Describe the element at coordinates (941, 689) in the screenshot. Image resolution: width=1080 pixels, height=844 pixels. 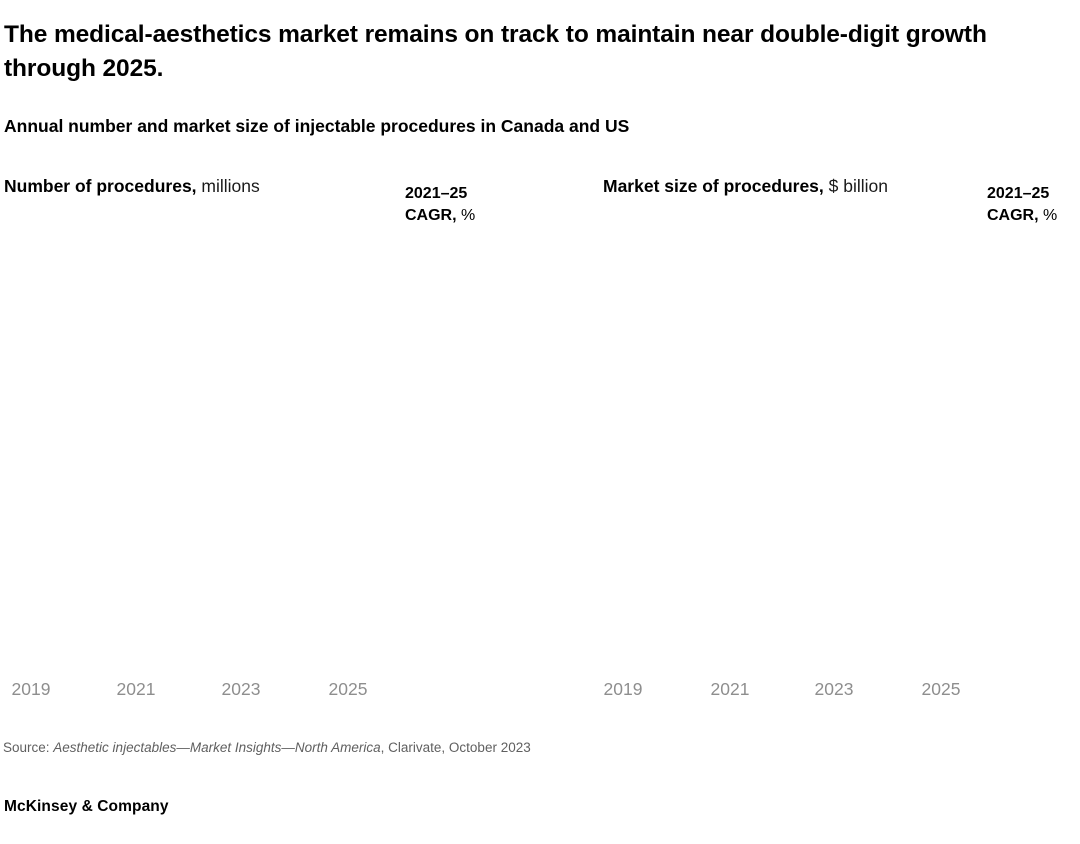
I see `right-axis-year-2025: 2025` at that location.